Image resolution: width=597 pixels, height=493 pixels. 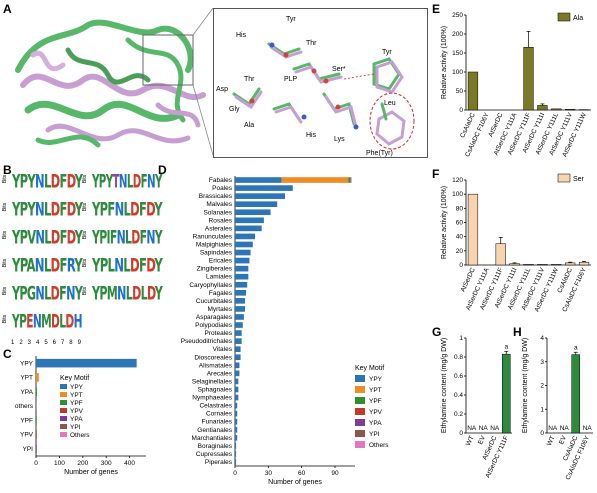 I want to click on y-tick-label: Cucurbitales, so click(x=214, y=301).